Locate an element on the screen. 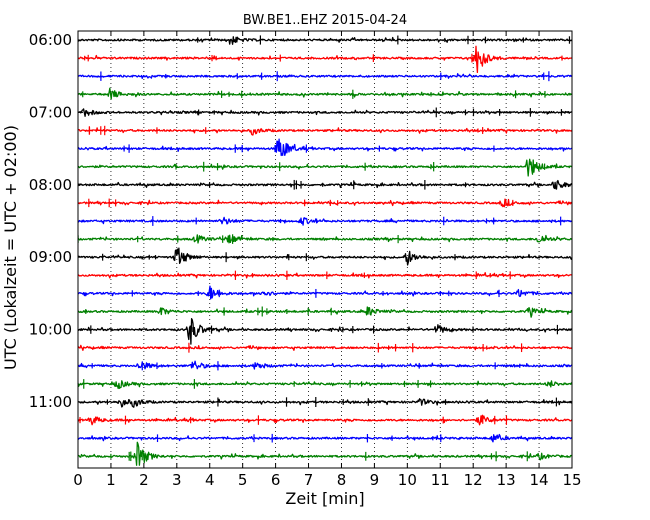 This screenshot has width=650, height=520. y-tick-label: 07:00 is located at coordinates (50, 112).